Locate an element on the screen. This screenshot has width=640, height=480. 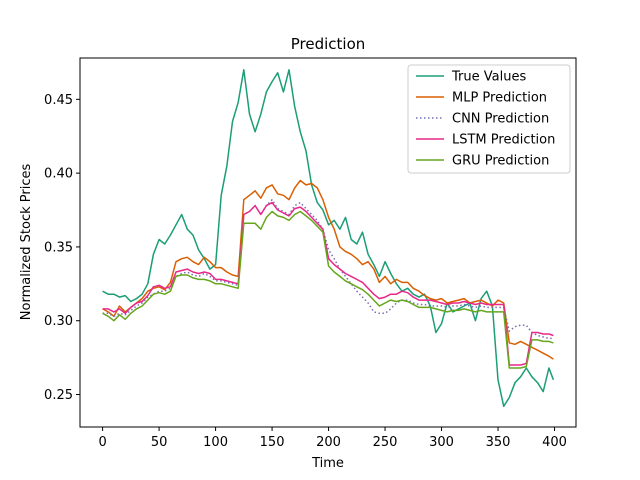
legend-label-true-values: True Values is located at coordinates (488, 77).